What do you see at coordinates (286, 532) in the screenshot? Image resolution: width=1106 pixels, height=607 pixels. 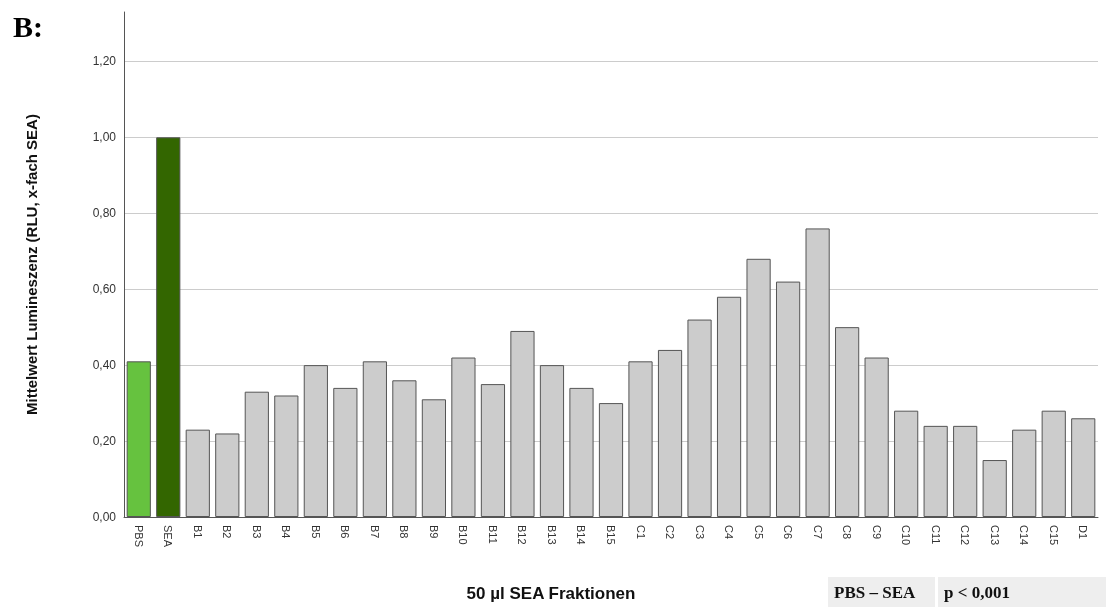 I see `x-tick-label: B4` at bounding box center [286, 532].